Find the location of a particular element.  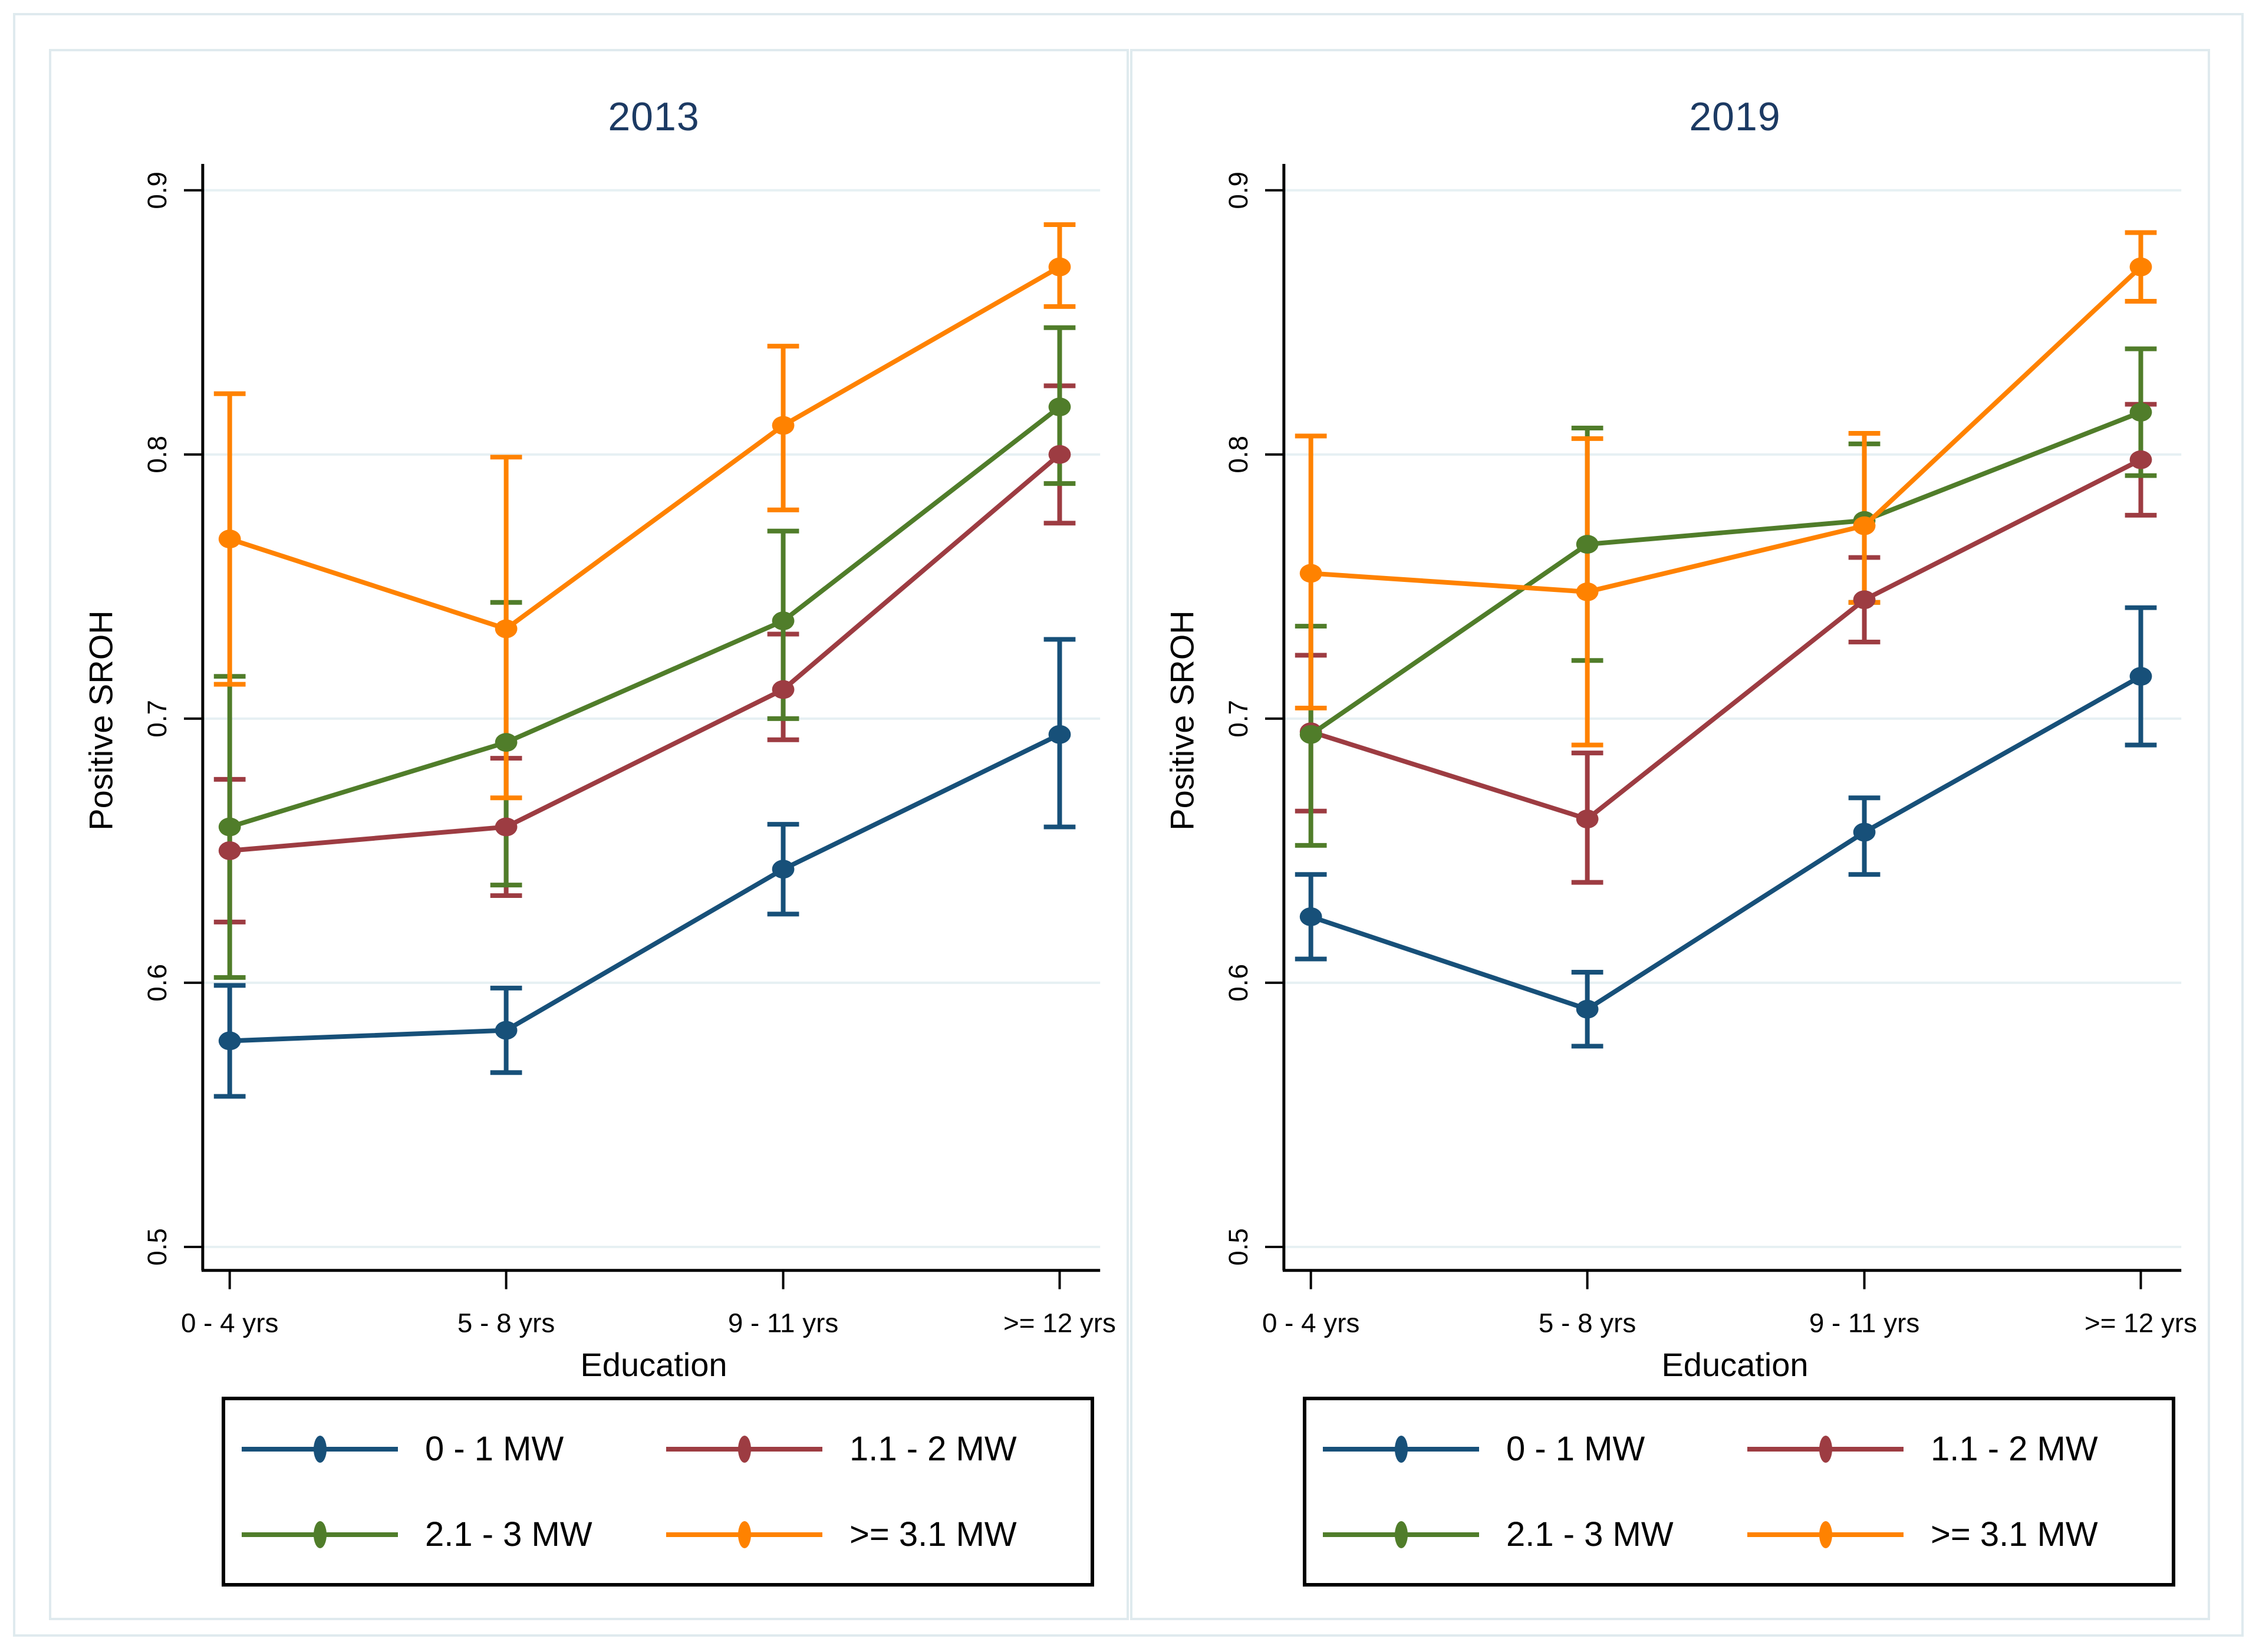

legend-2019: 0 - 1 MW 1.1 - 2 MW 2.1 - 3 MW >= 3.1 MW is located at coordinates (1739, 1492).